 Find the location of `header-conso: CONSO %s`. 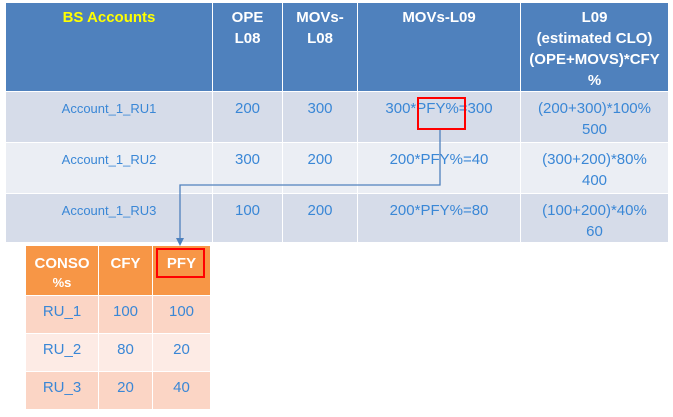

header-conso: CONSO %s is located at coordinates (62, 270).